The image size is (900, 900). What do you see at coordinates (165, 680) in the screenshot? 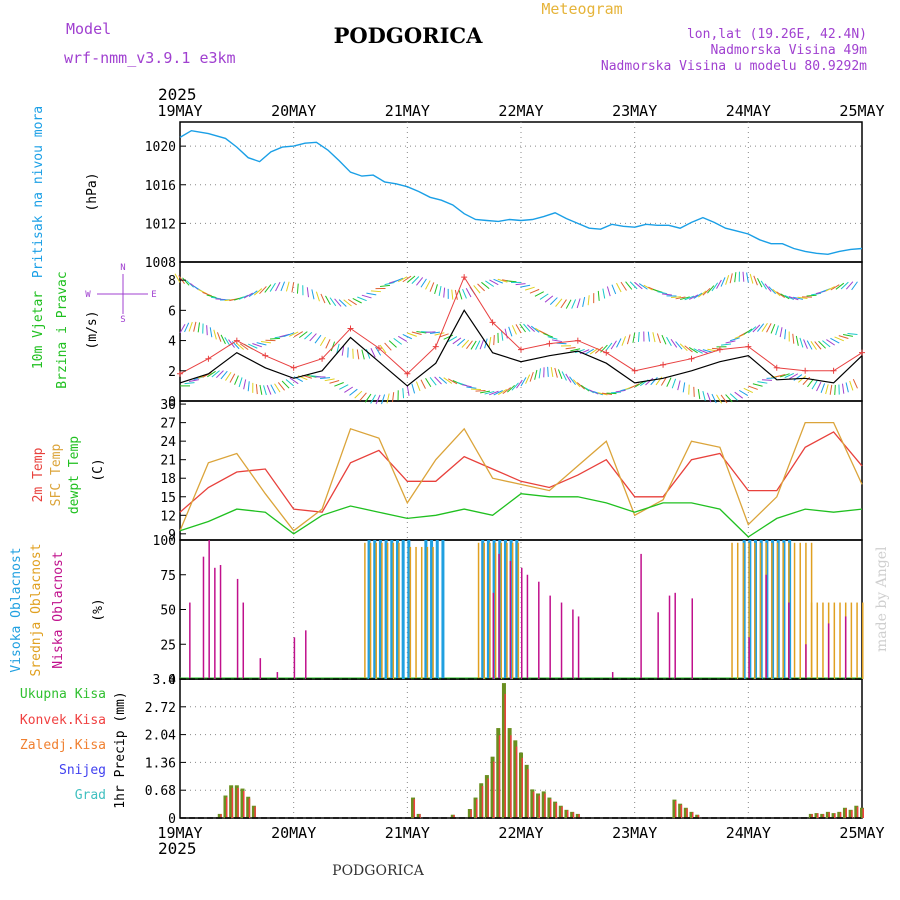
I see `y-tick-label: 3.4` at bounding box center [165, 680].